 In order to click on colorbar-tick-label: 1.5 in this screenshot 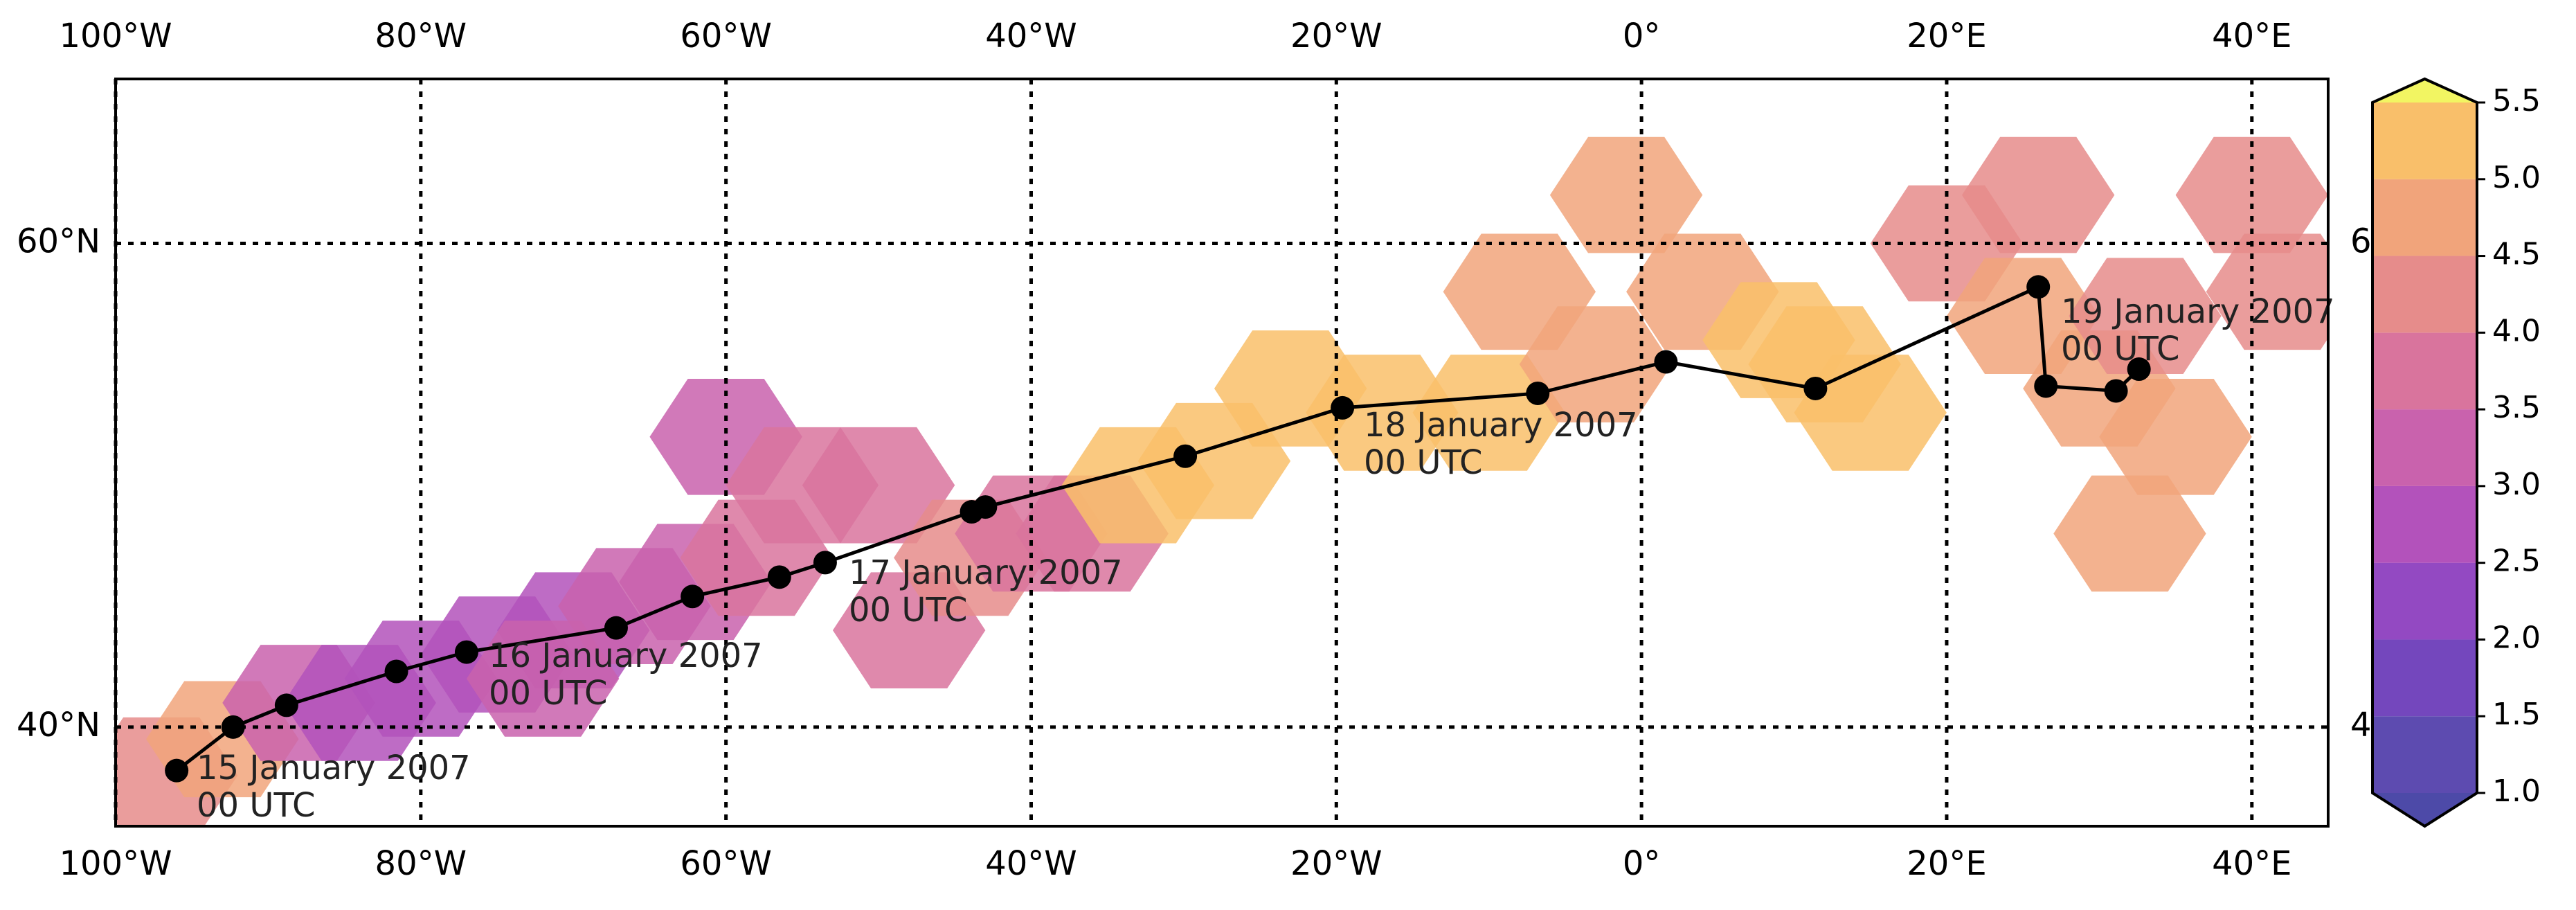, I will do `click(2516, 714)`.